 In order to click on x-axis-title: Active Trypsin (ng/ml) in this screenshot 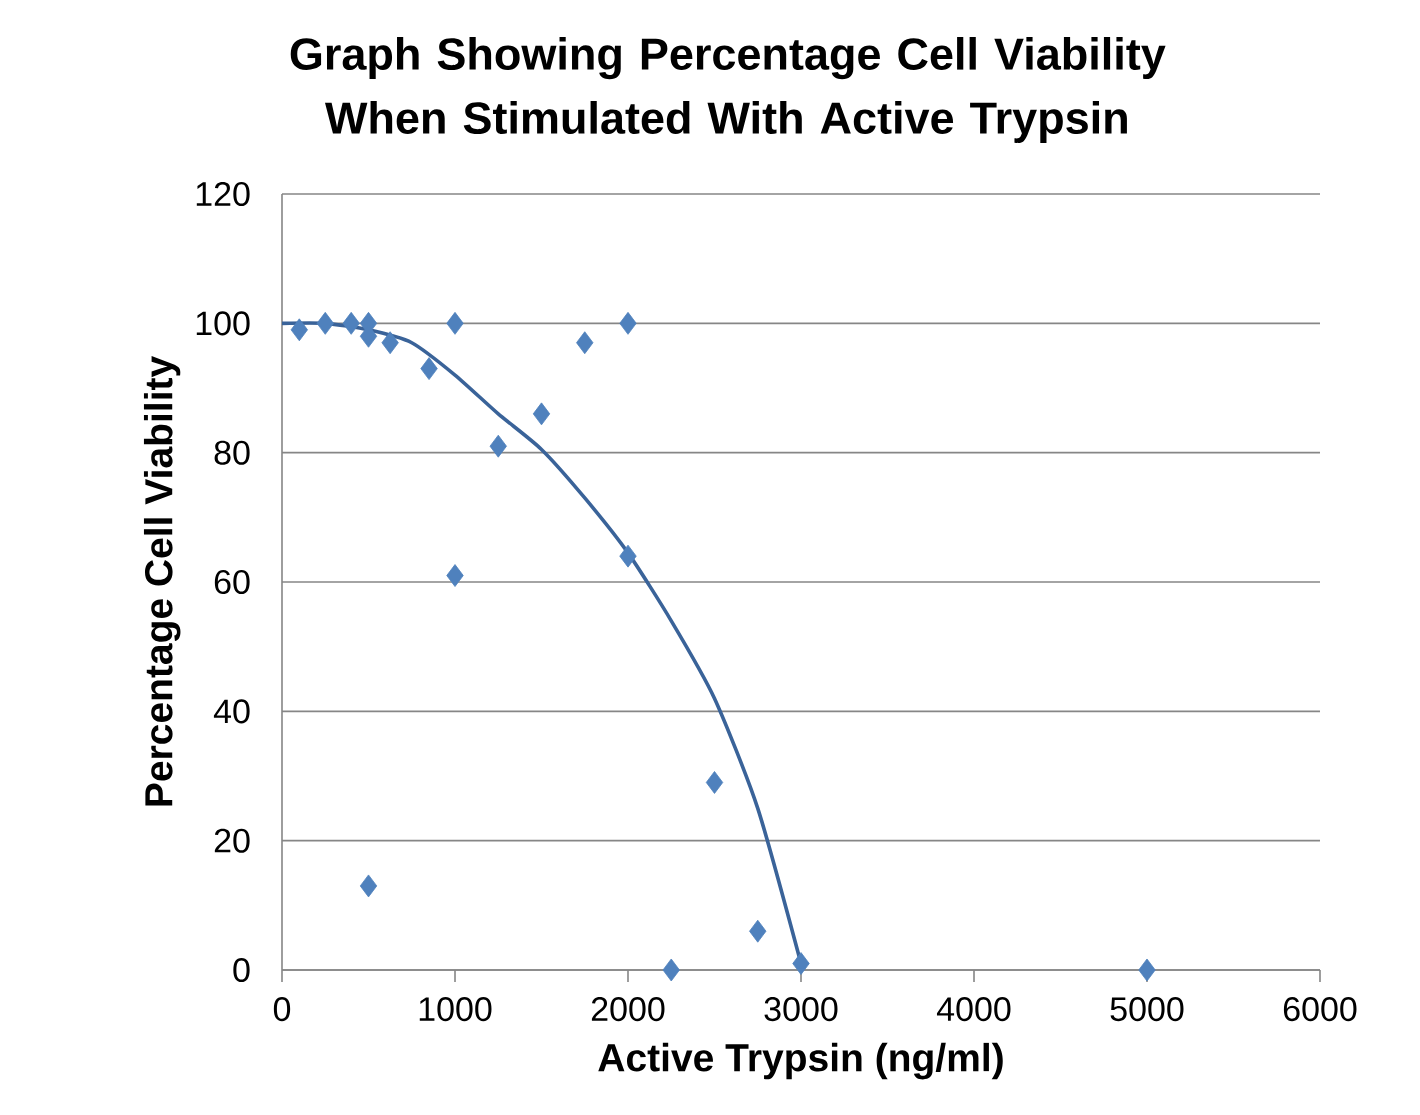, I will do `click(800, 1061)`.